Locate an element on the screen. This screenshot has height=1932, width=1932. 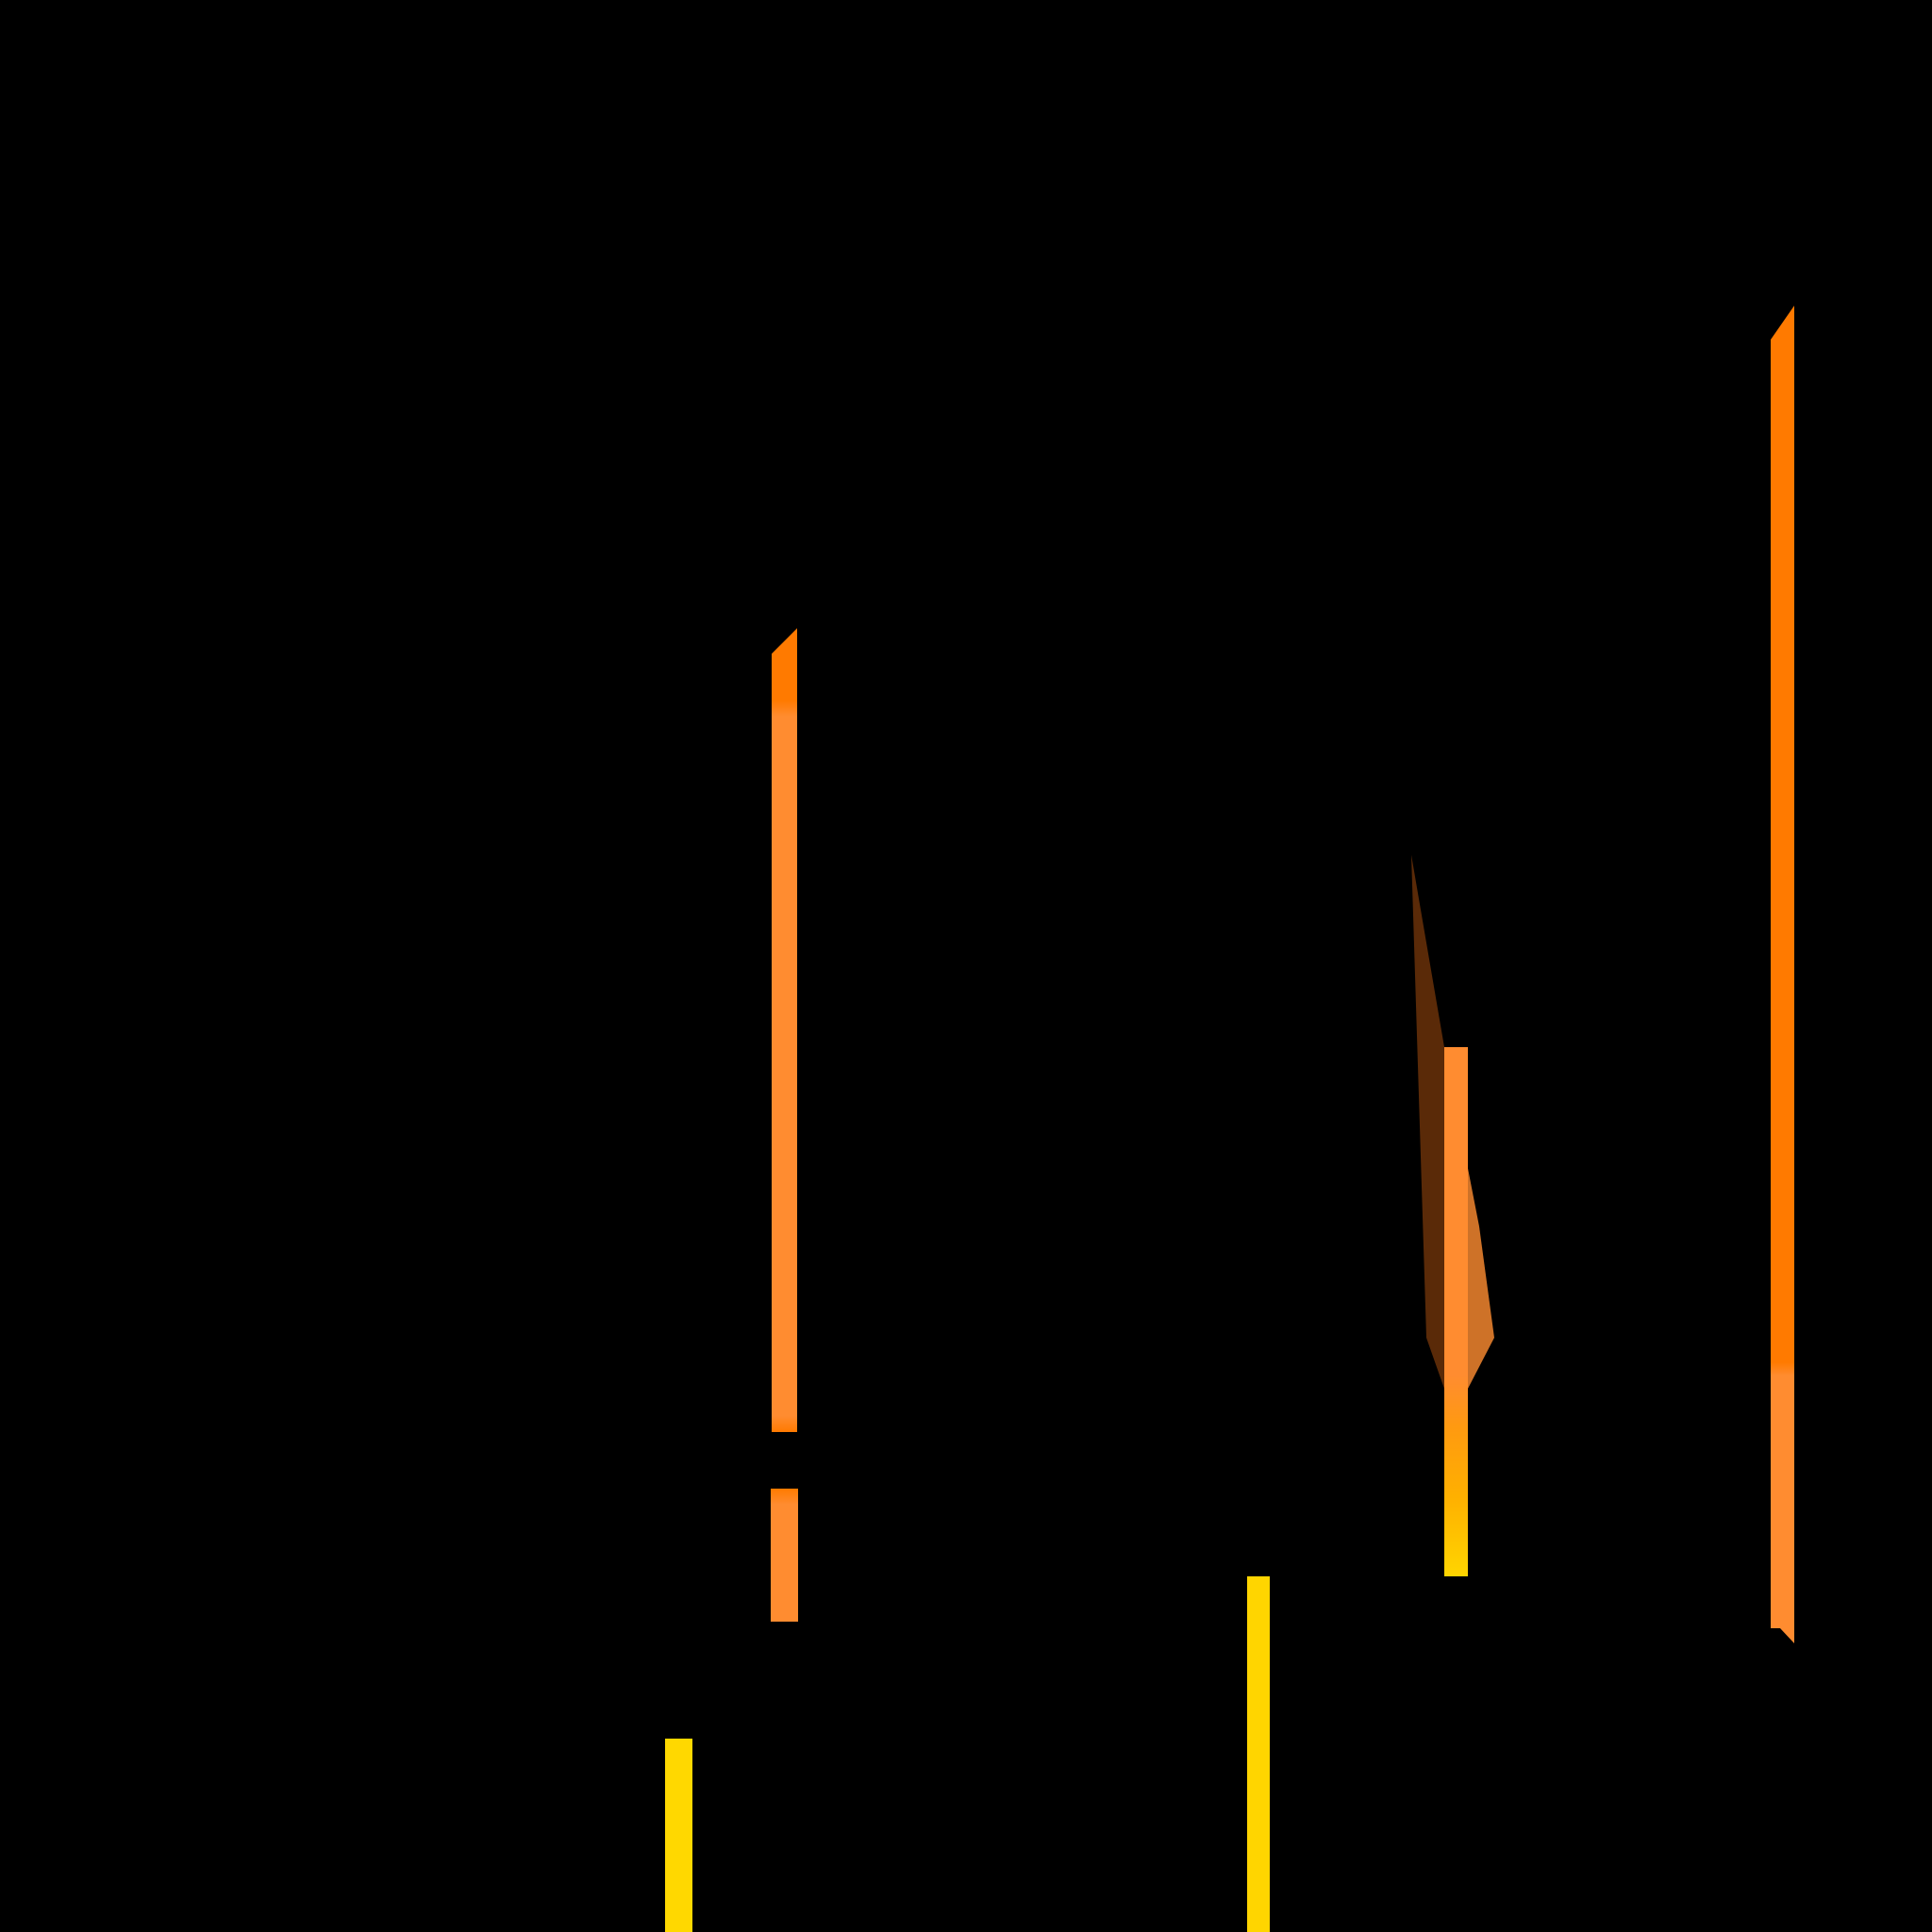
left-yellow-stripe is located at coordinates (678, 1836).